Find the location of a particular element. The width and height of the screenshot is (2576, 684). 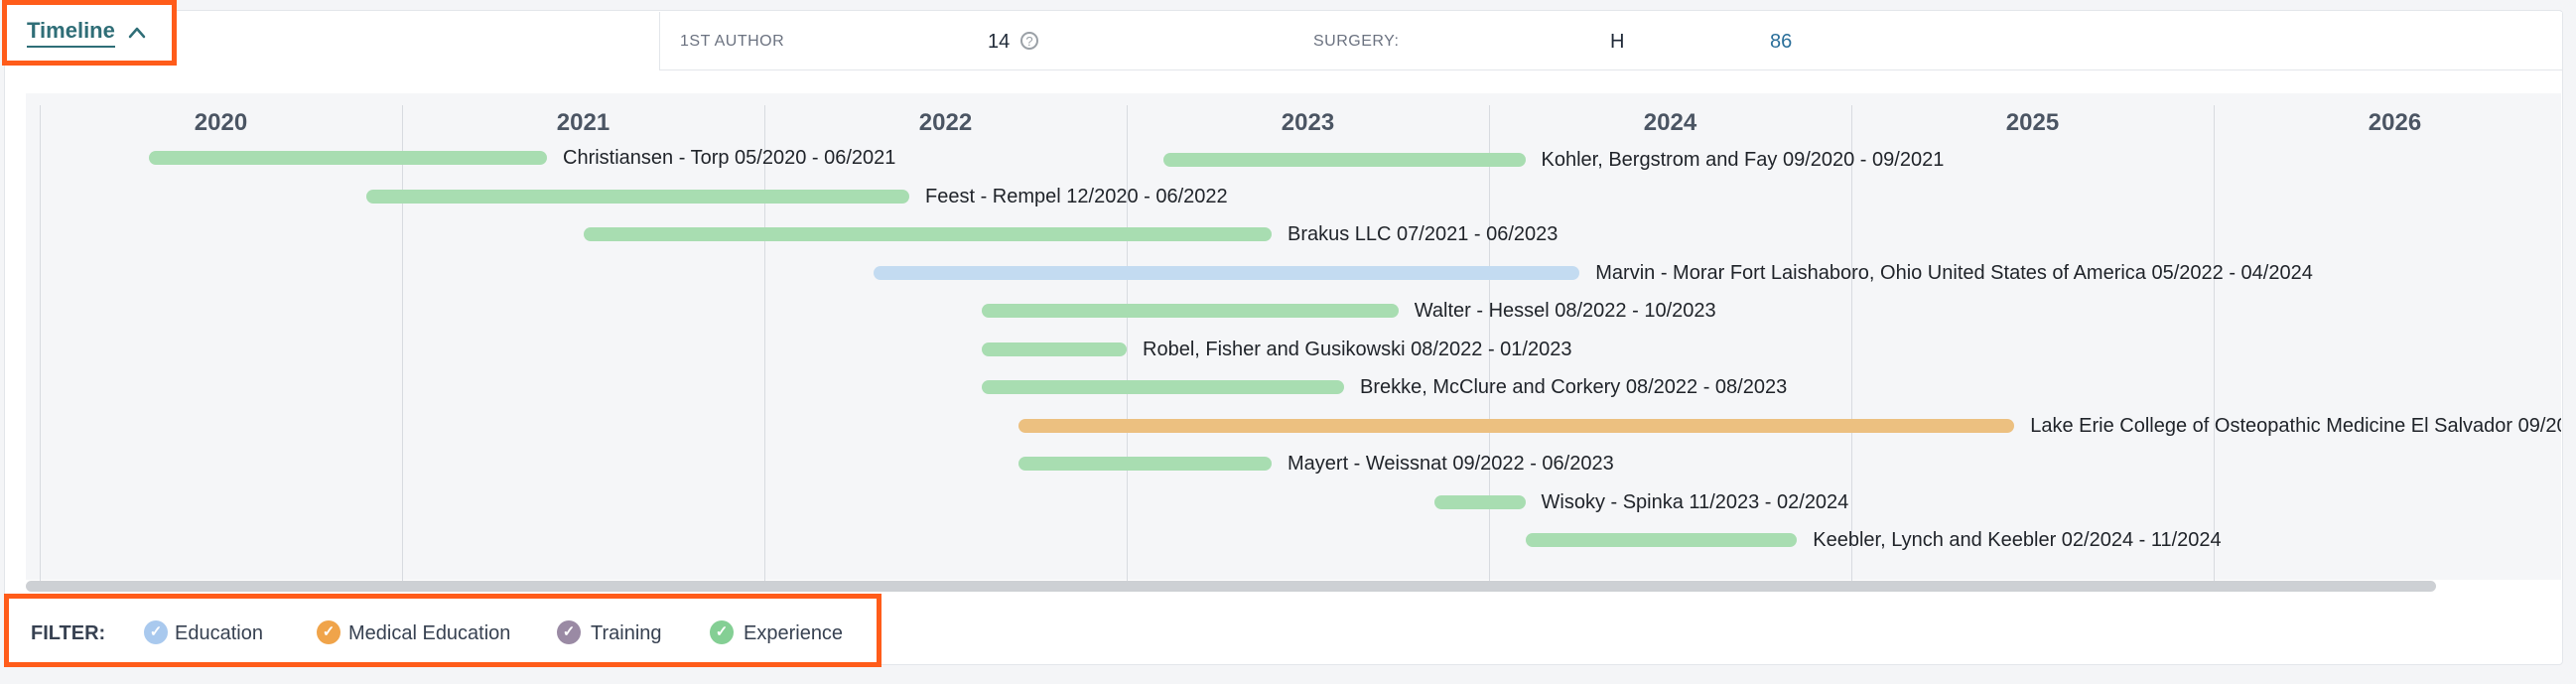

surgery-value: H is located at coordinates (1617, 42).